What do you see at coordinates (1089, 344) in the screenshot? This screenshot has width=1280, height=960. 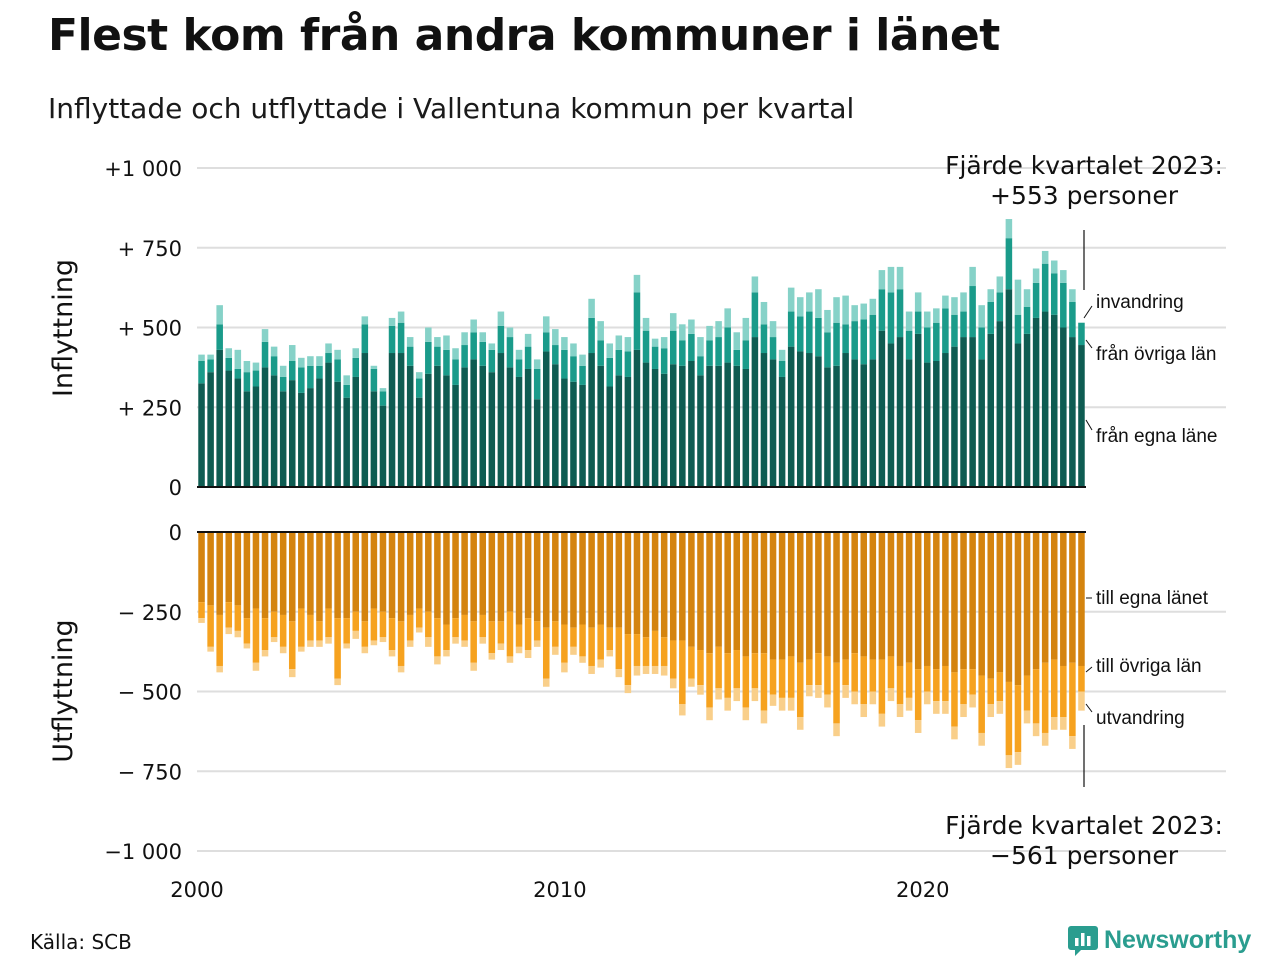 I see `leader-fran-ovriga-lan` at bounding box center [1089, 344].